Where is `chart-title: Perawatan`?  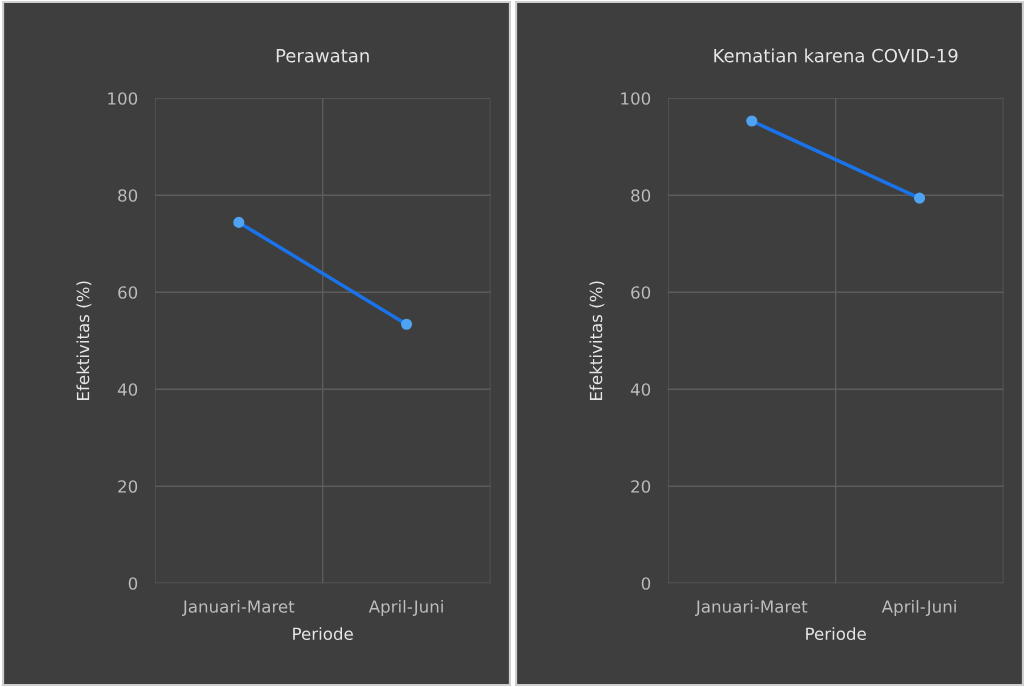
chart-title: Perawatan is located at coordinates (322, 55).